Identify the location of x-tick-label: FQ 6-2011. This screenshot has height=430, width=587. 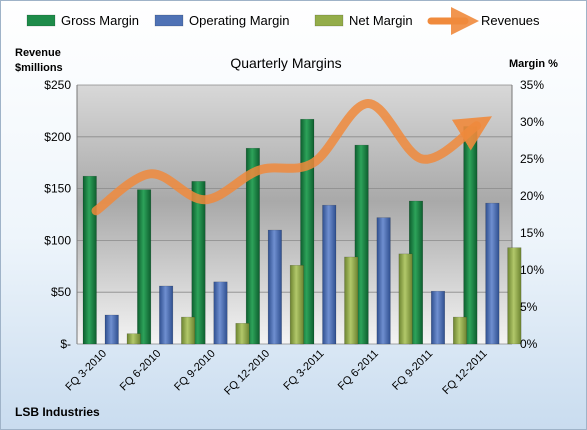
(358, 370).